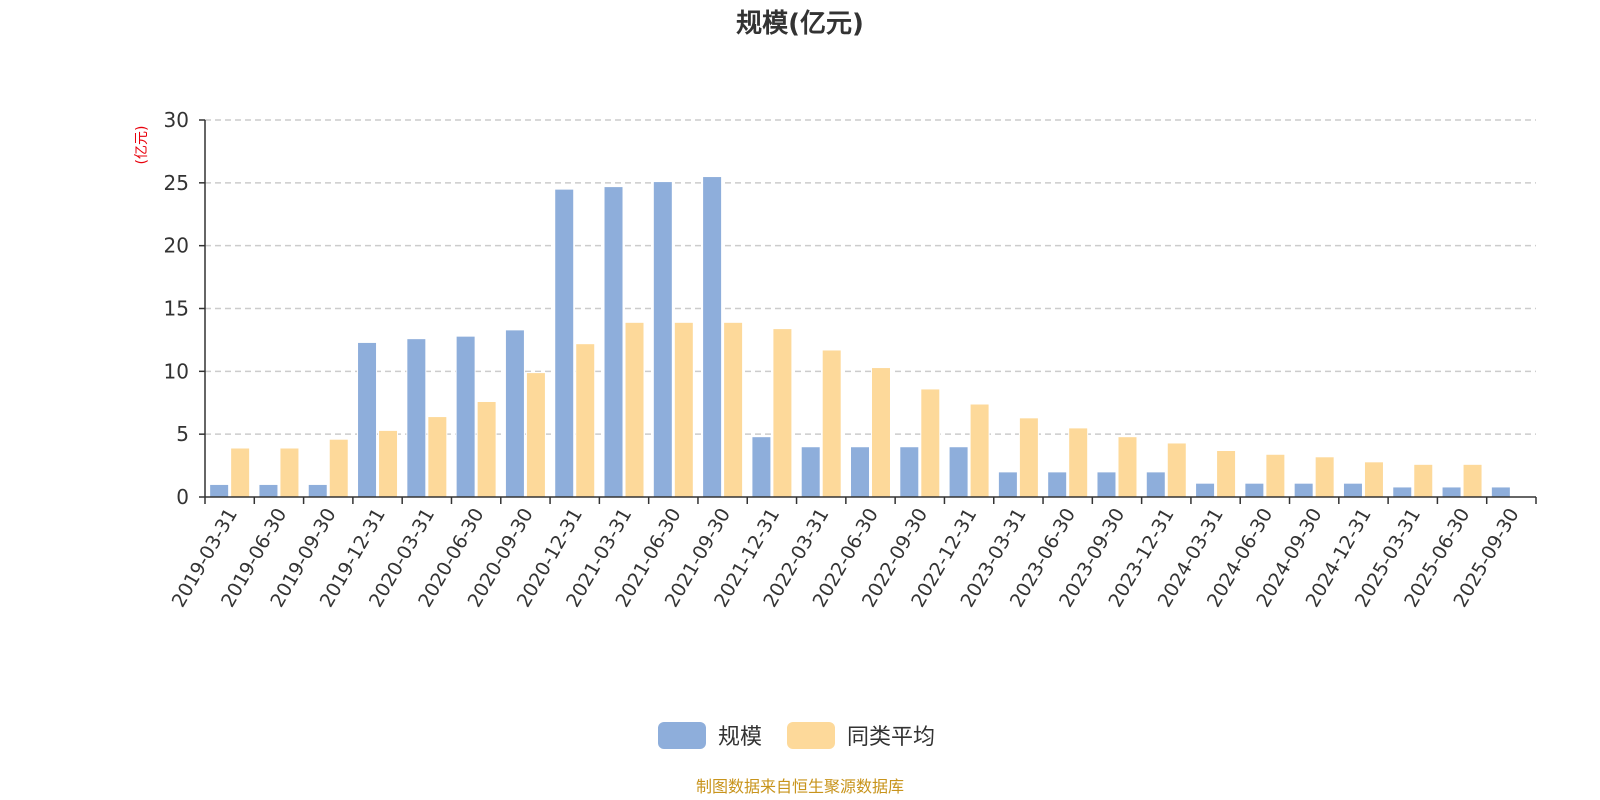 The height and width of the screenshot is (800, 1600). Describe the element at coordinates (176, 371) in the screenshot. I see `y-tick-label: 10` at that location.